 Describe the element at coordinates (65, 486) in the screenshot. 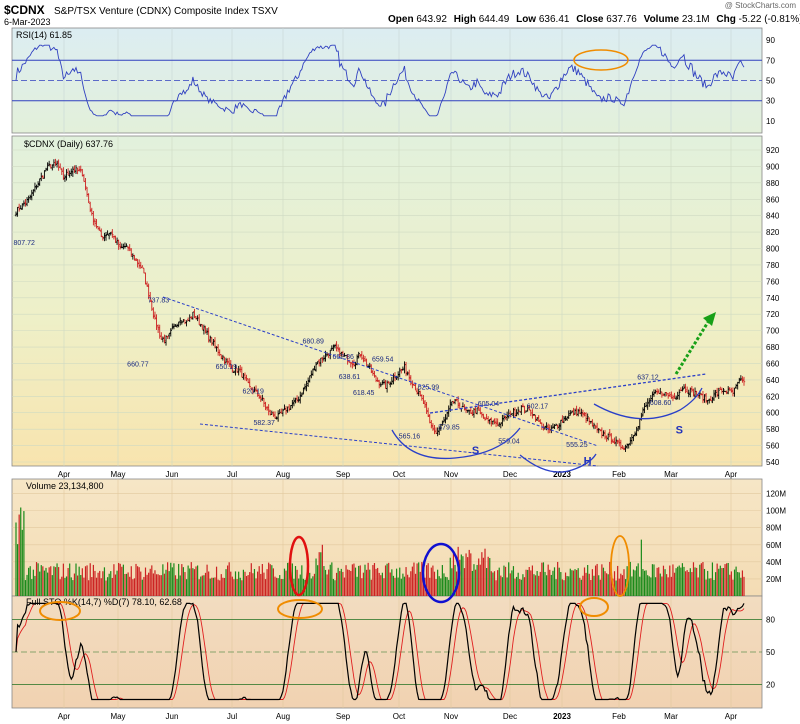

I see `volume-label: Volume 23,134,800` at that location.